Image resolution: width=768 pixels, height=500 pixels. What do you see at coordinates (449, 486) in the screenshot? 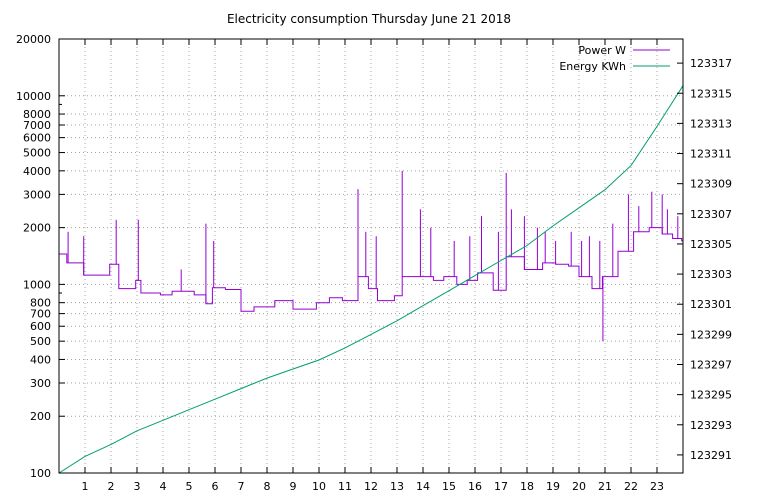
I see `x-tick-label: 15` at bounding box center [449, 486].